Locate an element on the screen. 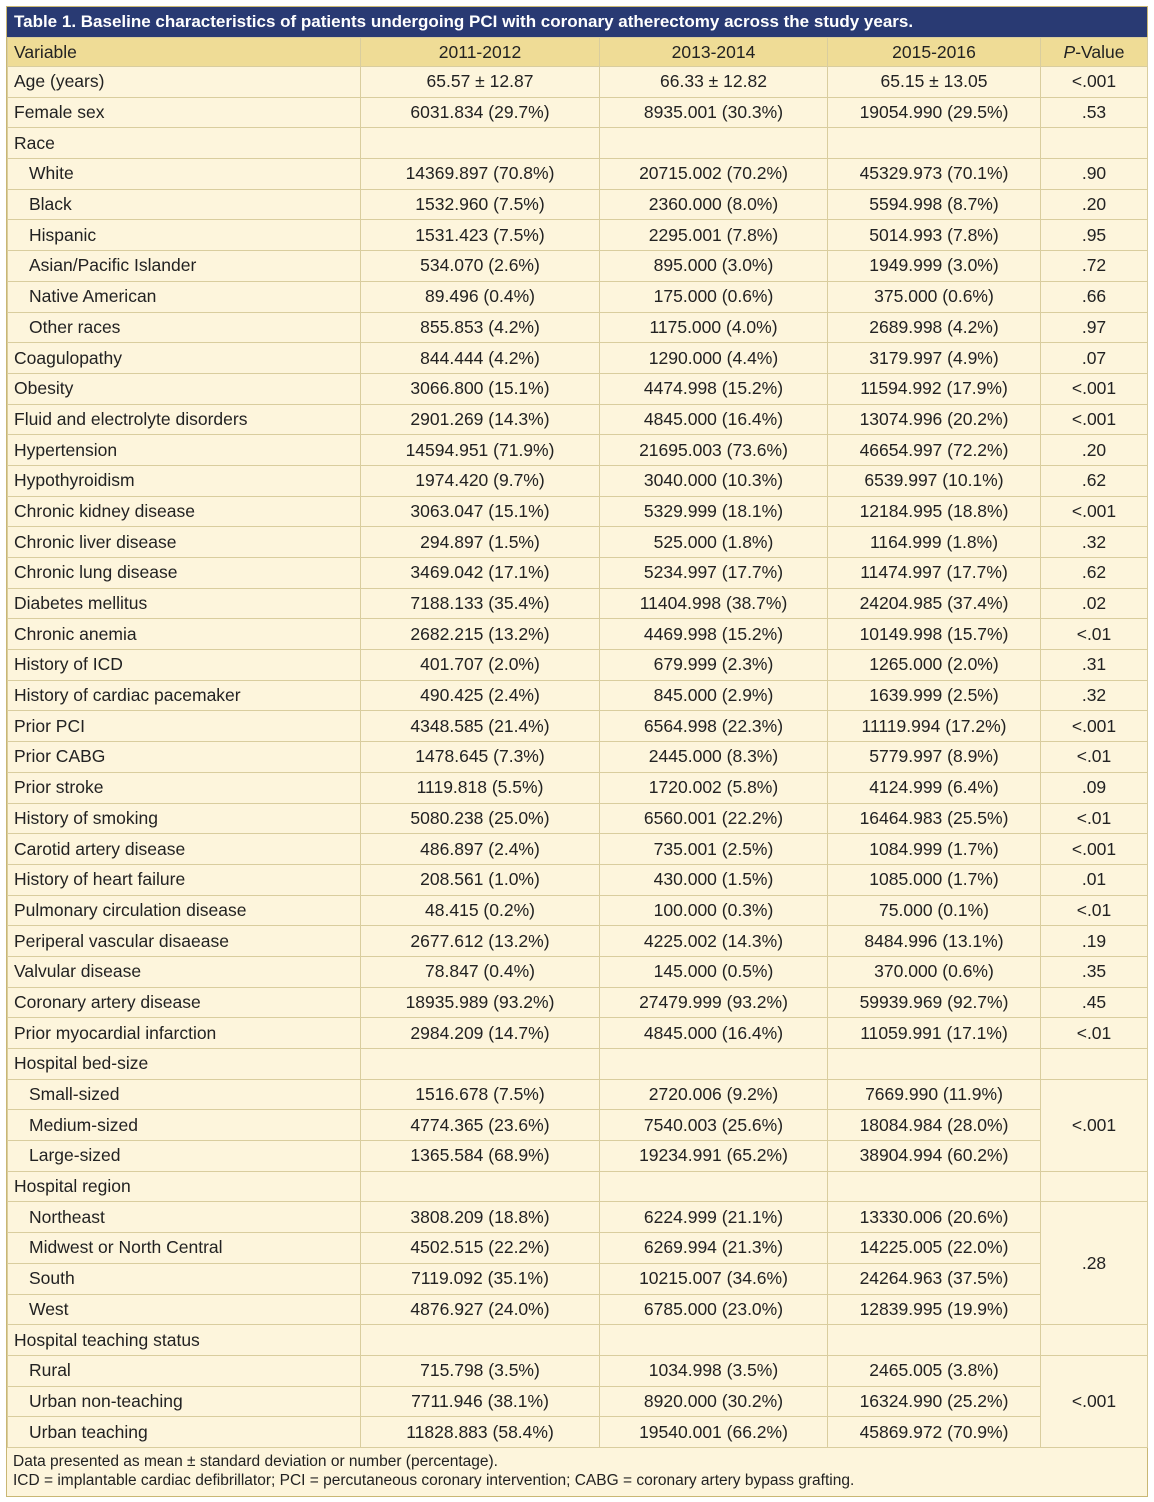 The height and width of the screenshot is (1502, 1154). cell-2015-2016: 5594.998 (8.7%) is located at coordinates (934, 204).